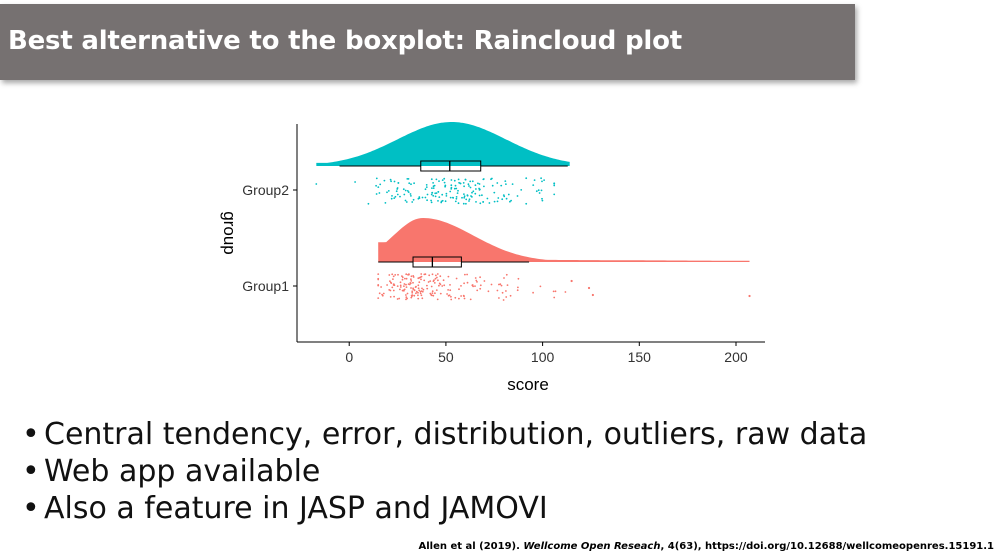 Image resolution: width=1000 pixels, height=559 pixels. I want to click on density-layer, so click(533, 192).